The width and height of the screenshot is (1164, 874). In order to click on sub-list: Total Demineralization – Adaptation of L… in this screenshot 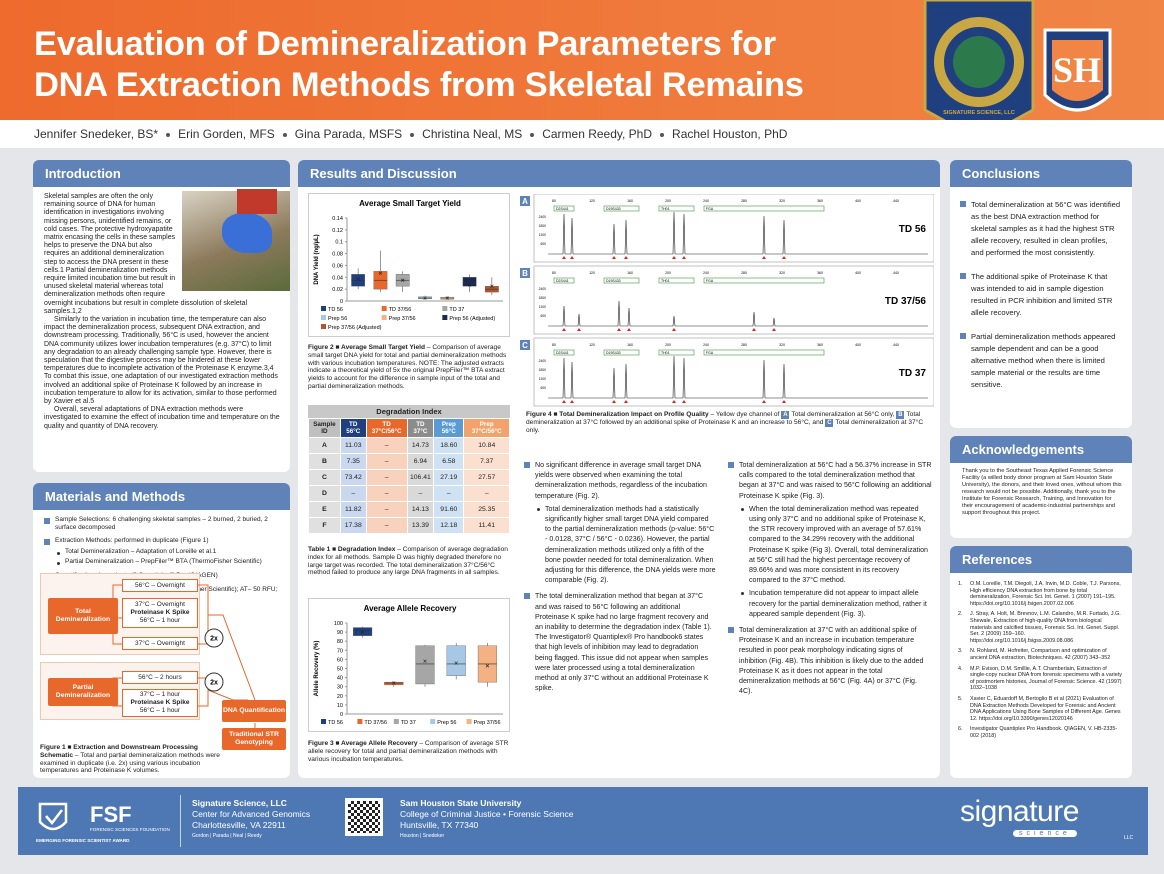, I will do `click(168, 557)`.